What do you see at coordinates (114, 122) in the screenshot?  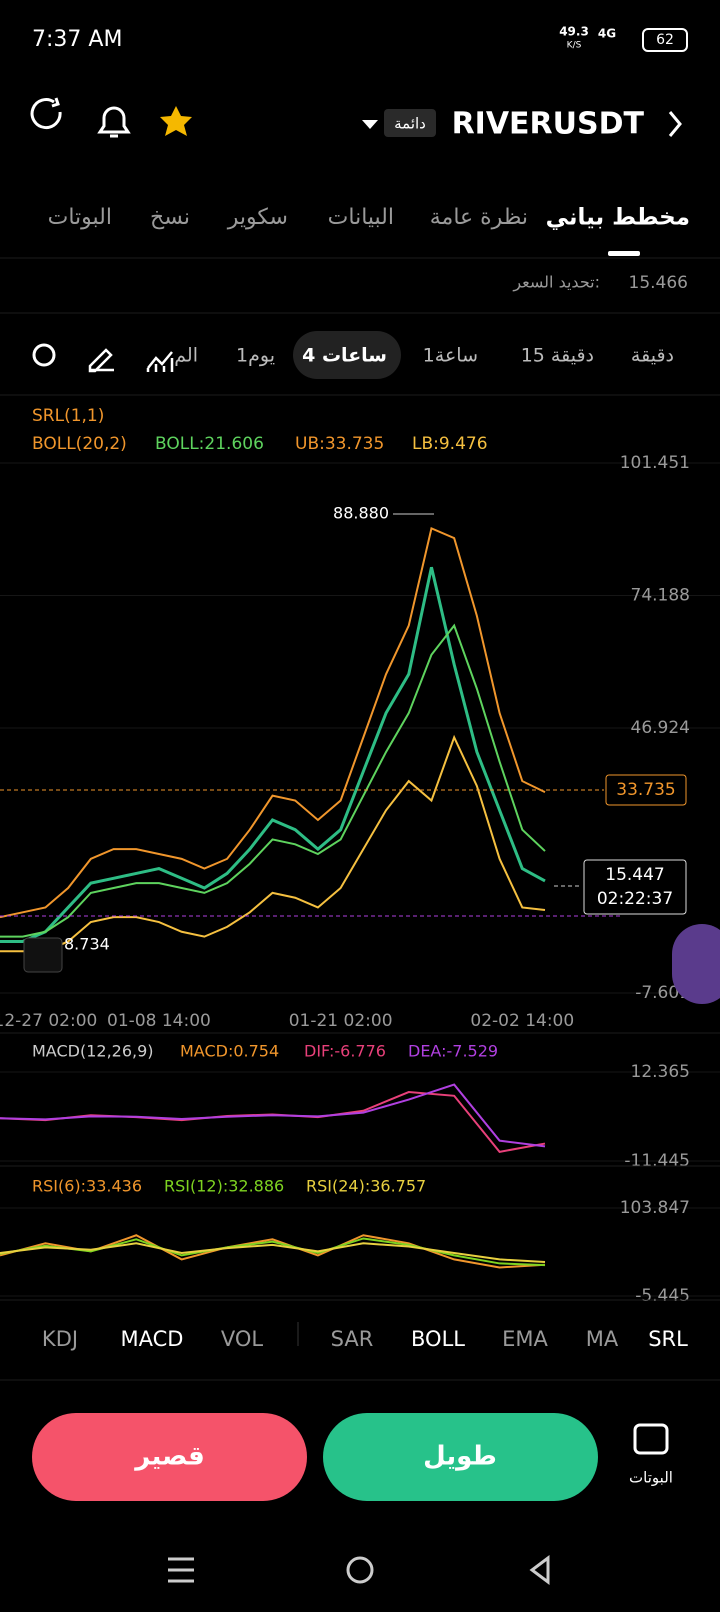 I see `alert-icon` at bounding box center [114, 122].